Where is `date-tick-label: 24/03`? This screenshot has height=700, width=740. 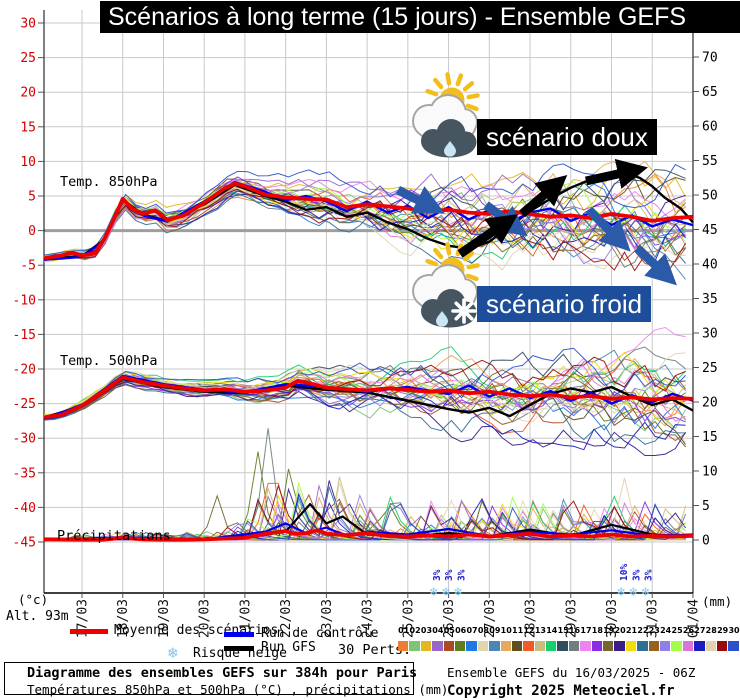 date-tick-label: 24/03 is located at coordinates (368, 618).